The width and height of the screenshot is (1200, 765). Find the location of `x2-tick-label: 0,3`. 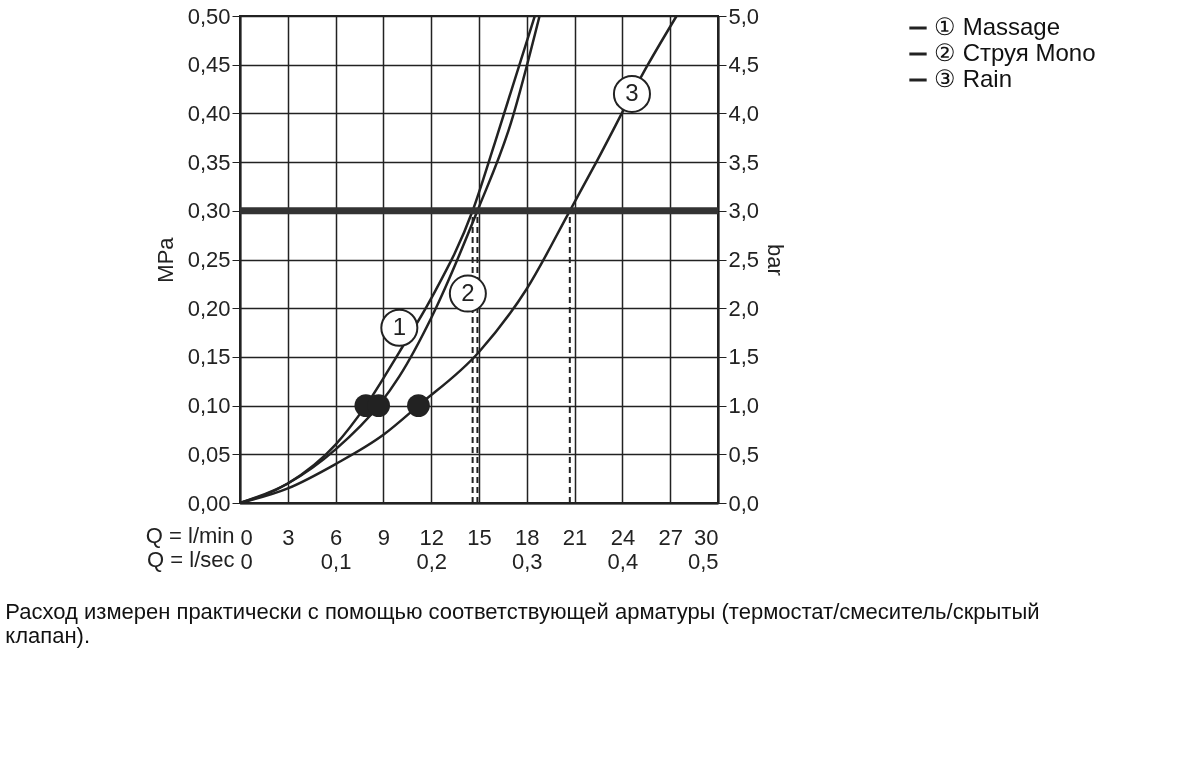

x2-tick-label: 0,3 is located at coordinates (527, 561).